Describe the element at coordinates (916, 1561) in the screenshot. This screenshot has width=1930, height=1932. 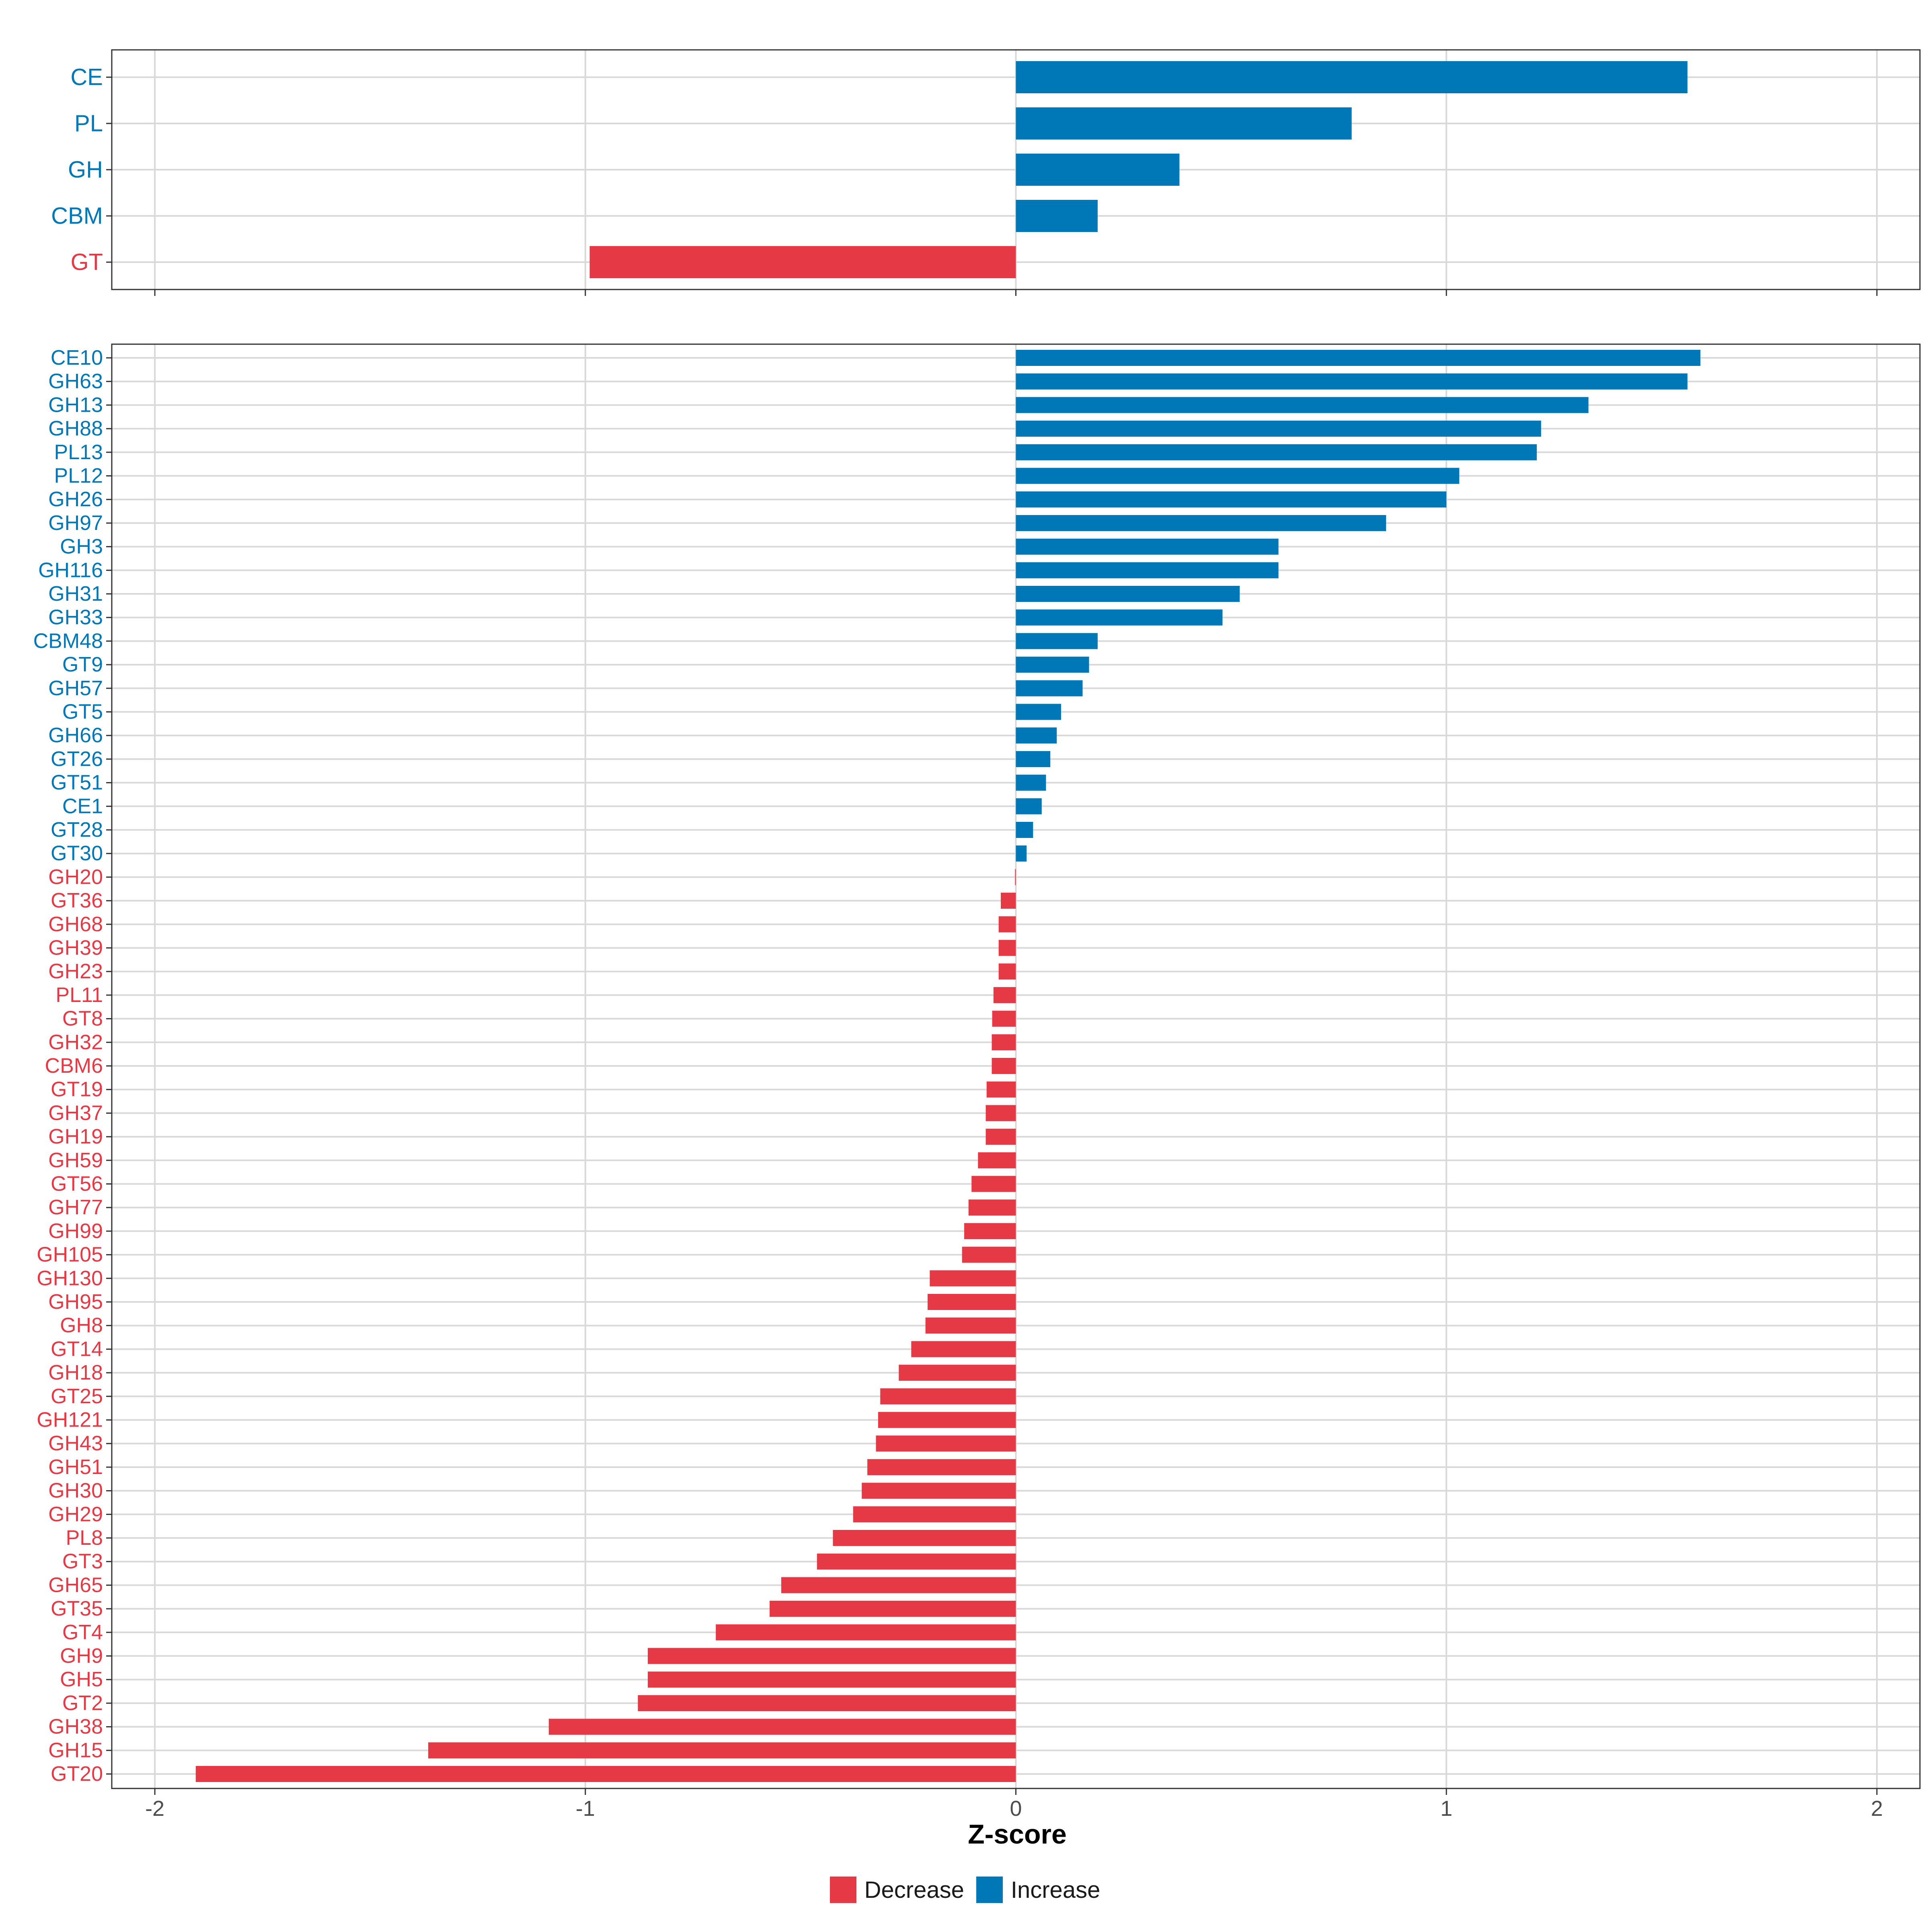
I see `bar-gt3` at that location.